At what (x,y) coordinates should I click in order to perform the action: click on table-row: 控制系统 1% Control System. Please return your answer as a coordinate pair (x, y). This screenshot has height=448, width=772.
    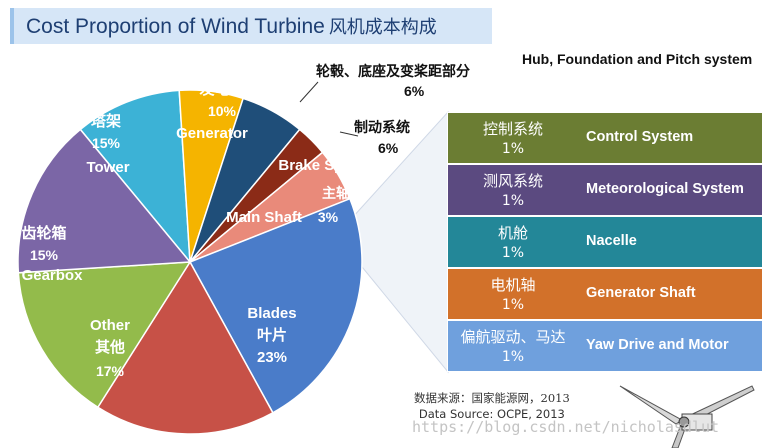
    Looking at the image, I should click on (605, 138).